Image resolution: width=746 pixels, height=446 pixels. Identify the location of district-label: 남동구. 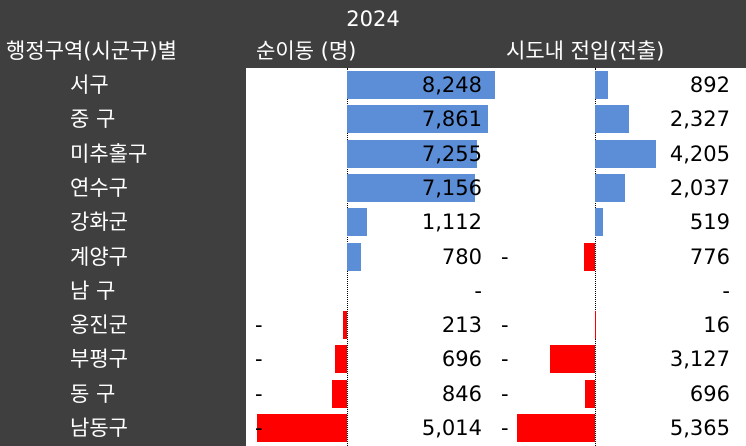
(99, 428).